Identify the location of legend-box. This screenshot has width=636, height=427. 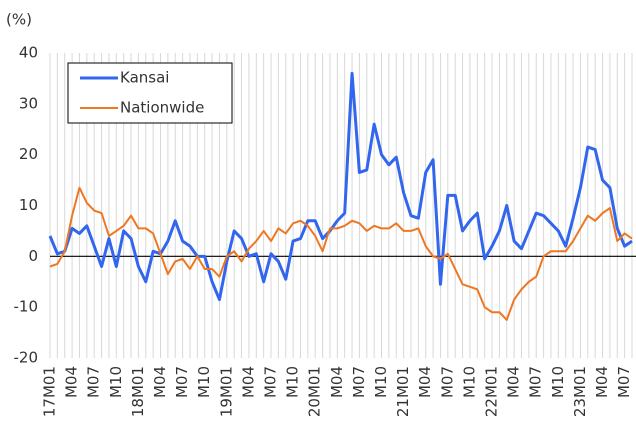
(150, 93).